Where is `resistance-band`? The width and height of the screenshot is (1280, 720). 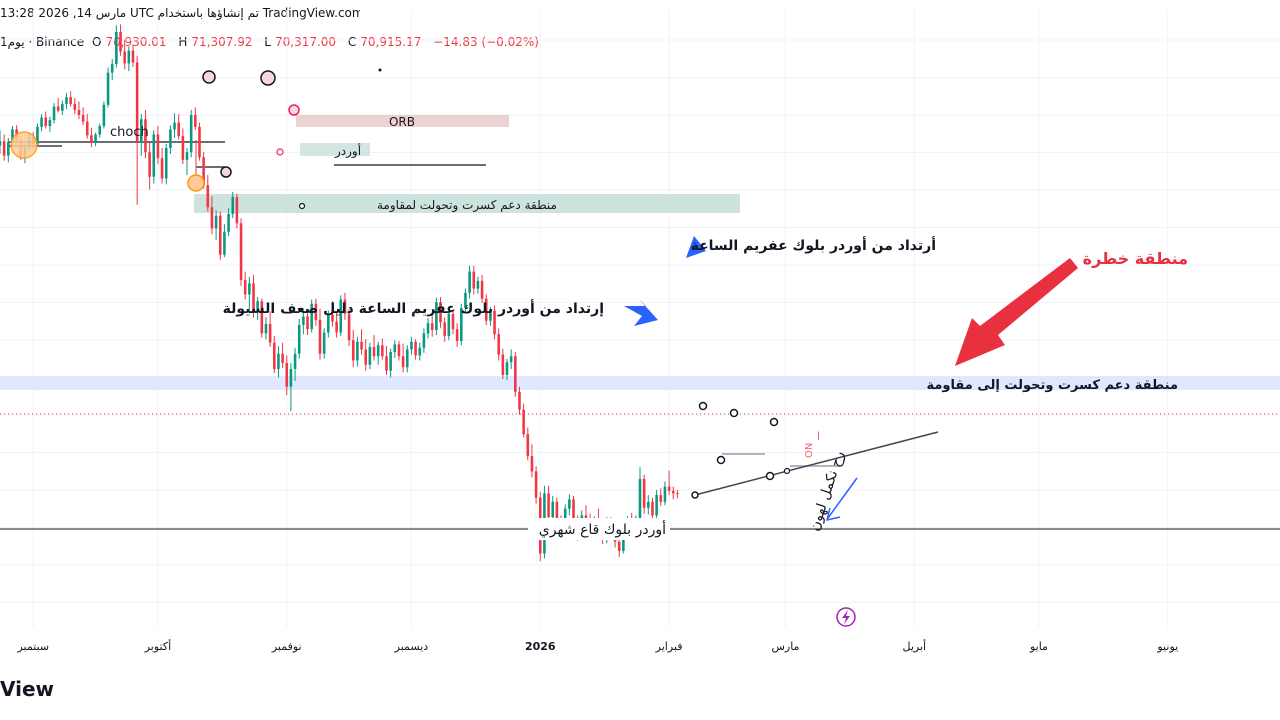
resistance-band is located at coordinates (640, 383).